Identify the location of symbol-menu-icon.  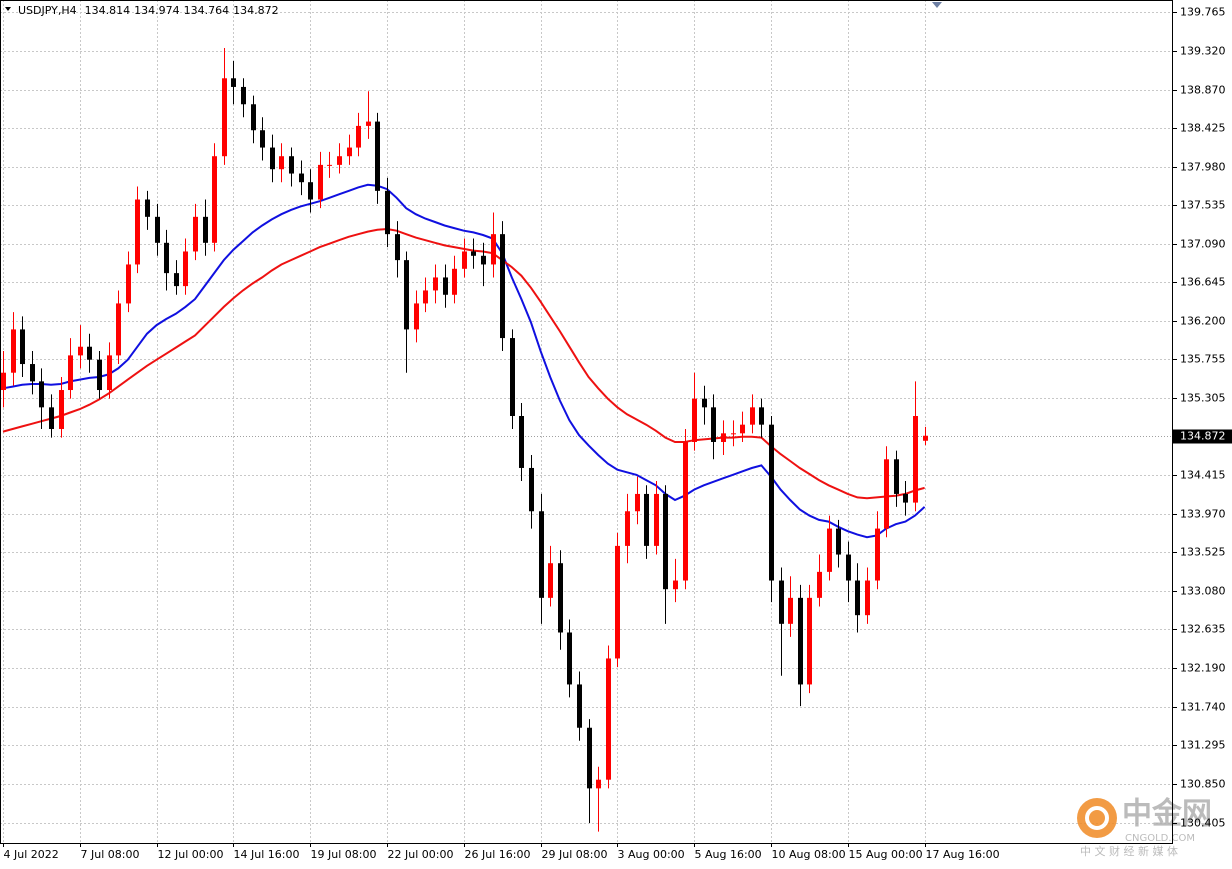
(8, 9).